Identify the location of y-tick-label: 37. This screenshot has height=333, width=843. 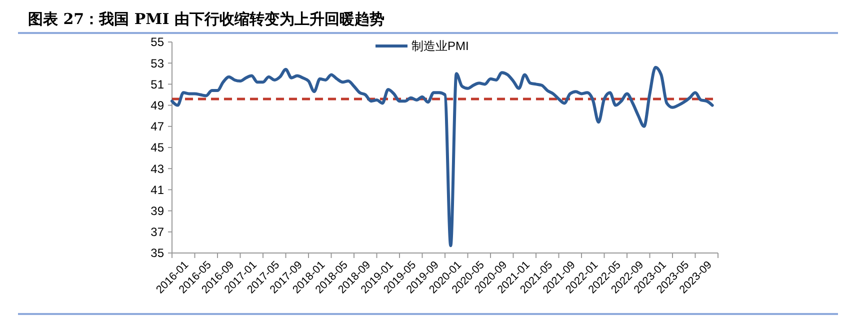
(157, 232).